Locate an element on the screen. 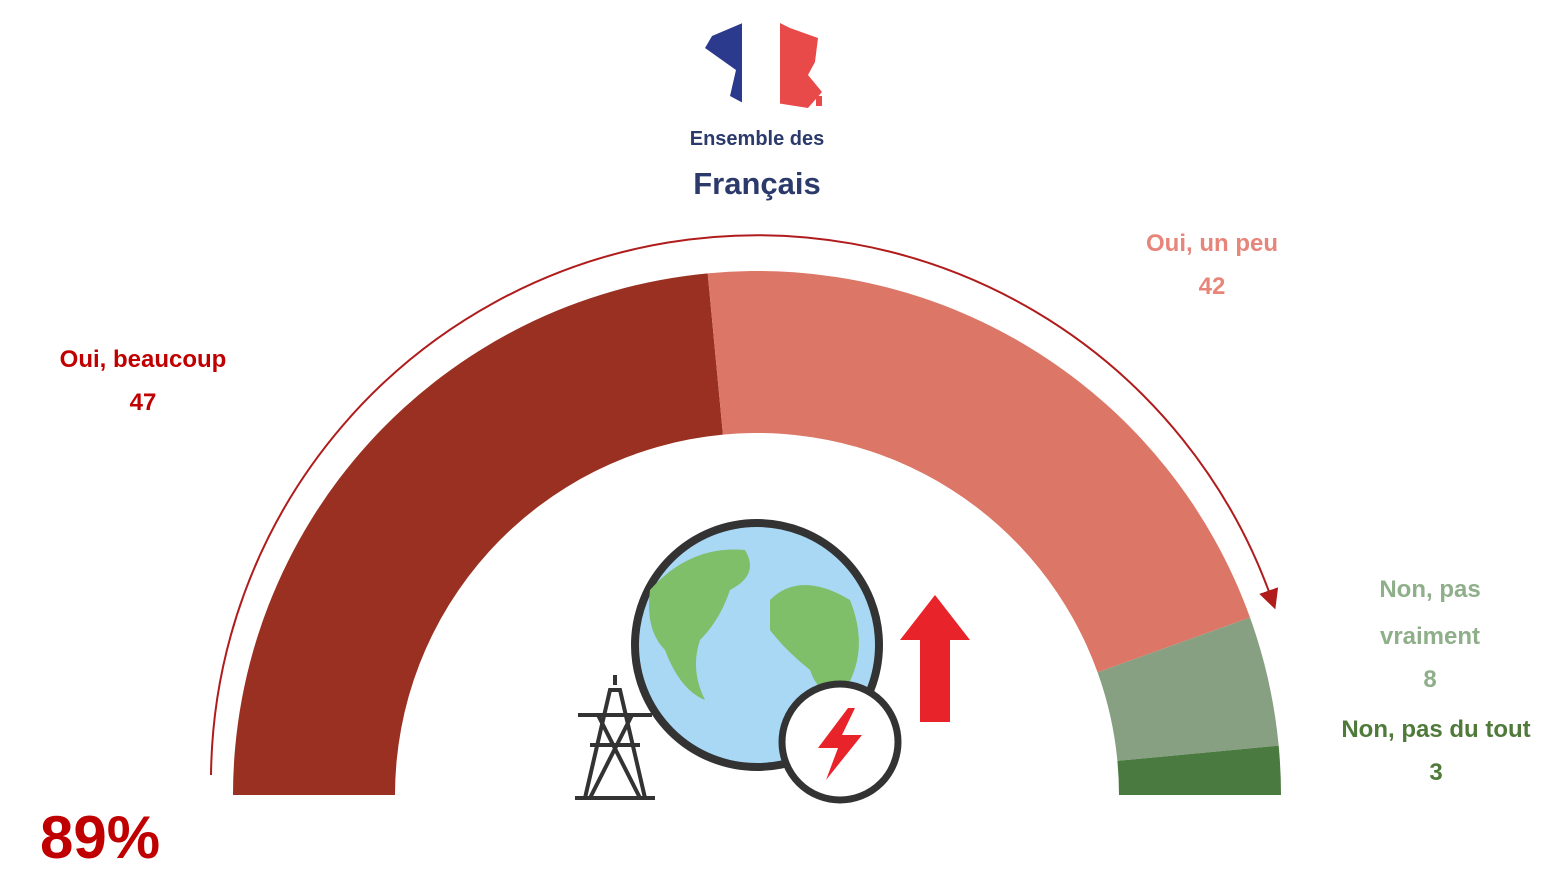 This screenshot has height=871, width=1545. value-label: 3 is located at coordinates (1436, 772).